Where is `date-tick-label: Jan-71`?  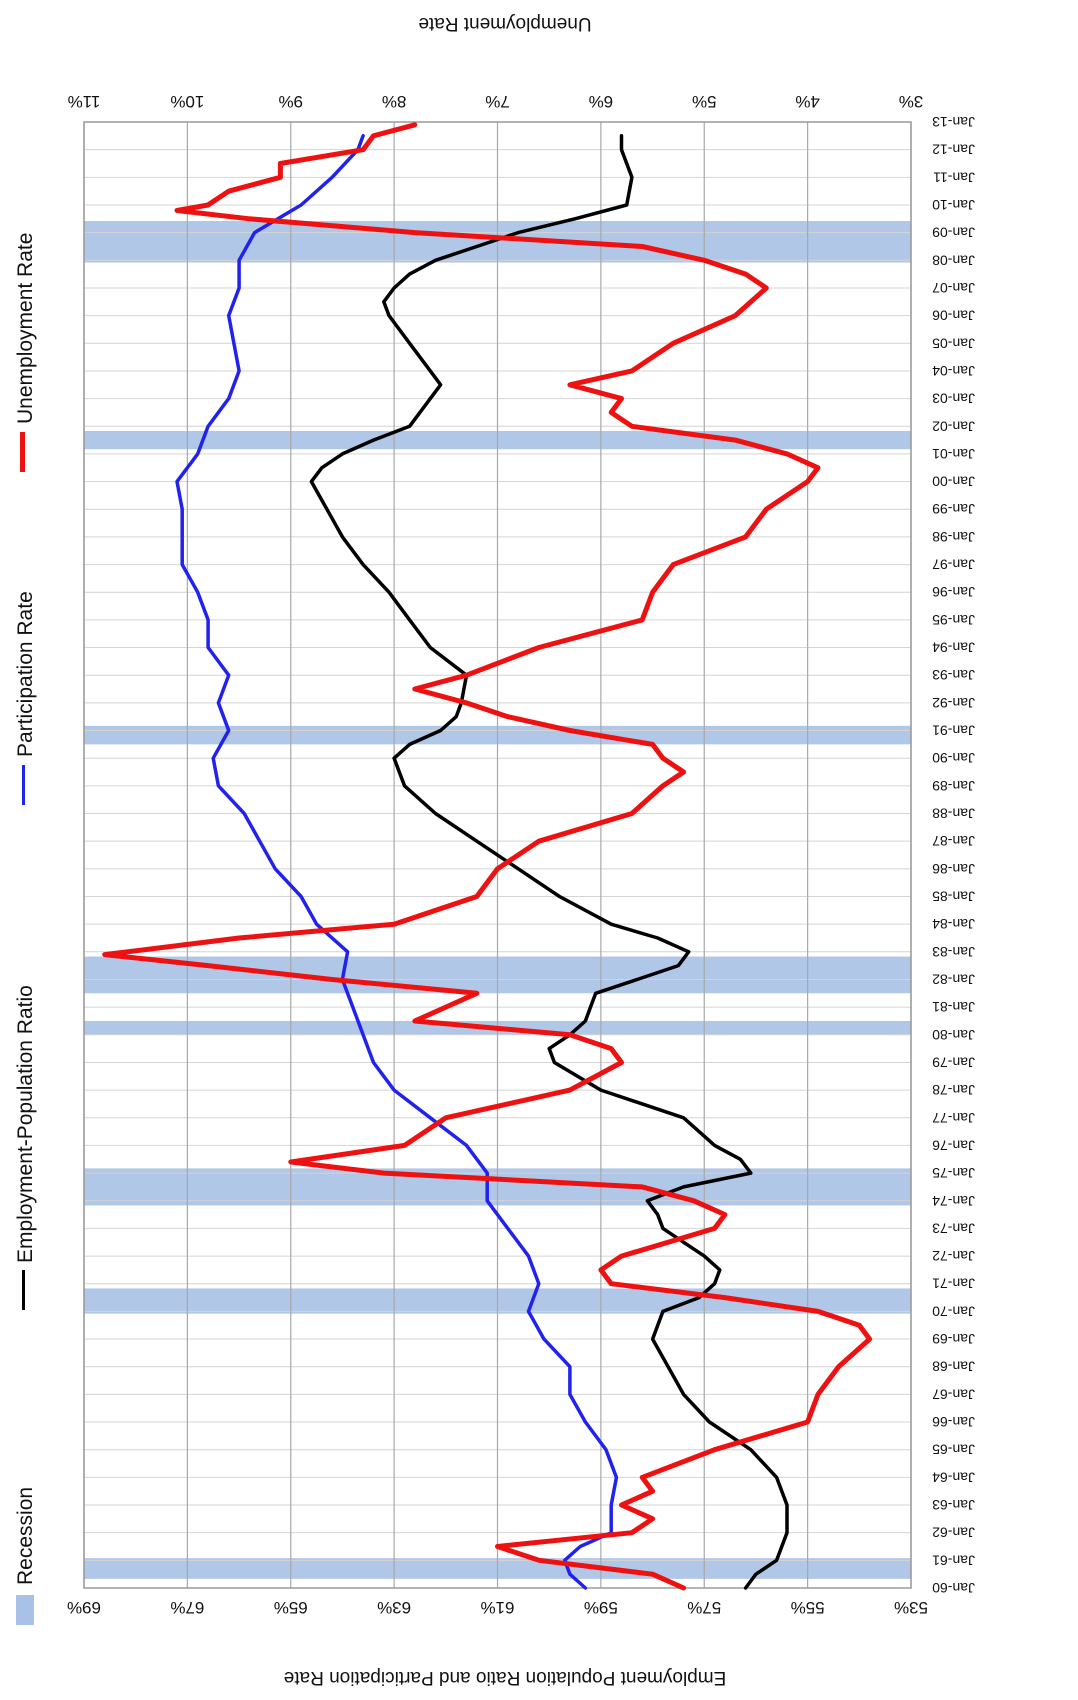
date-tick-label: Jan-71 is located at coordinates (953, 1284).